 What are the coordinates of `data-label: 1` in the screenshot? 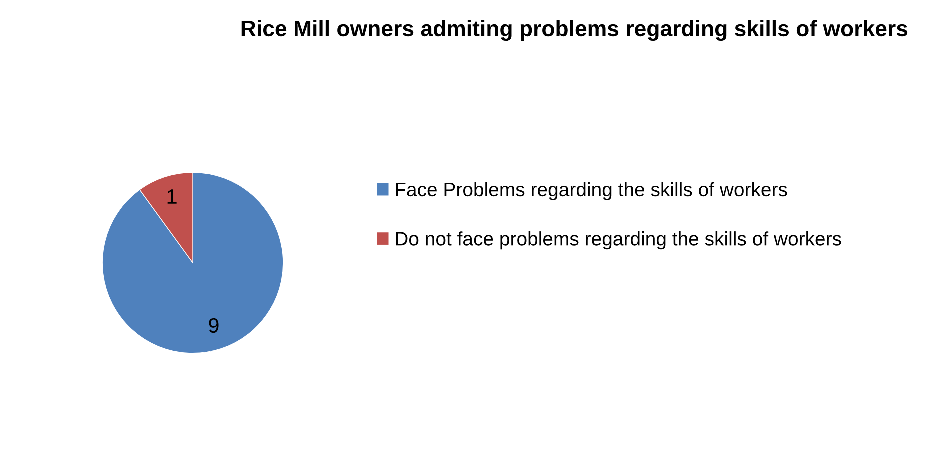 It's located at (172, 197).